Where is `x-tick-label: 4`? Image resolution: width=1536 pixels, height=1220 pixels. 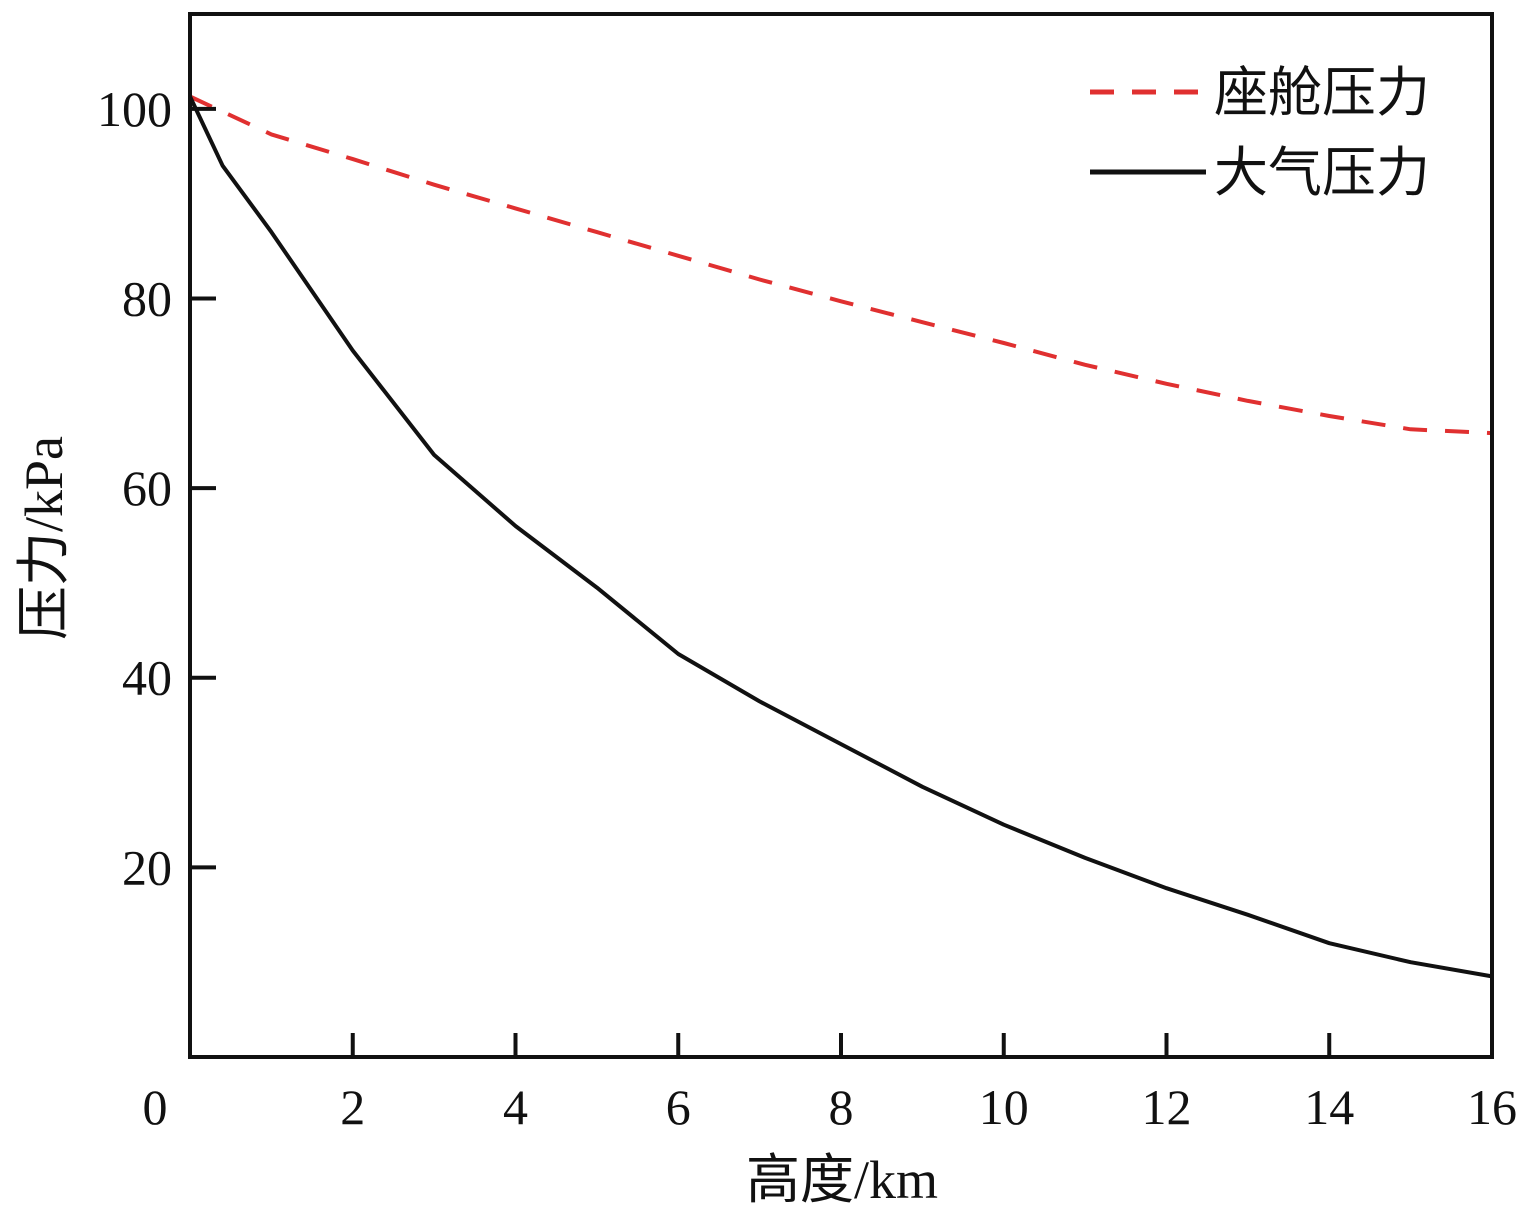
x-tick-label: 4 is located at coordinates (515, 1107).